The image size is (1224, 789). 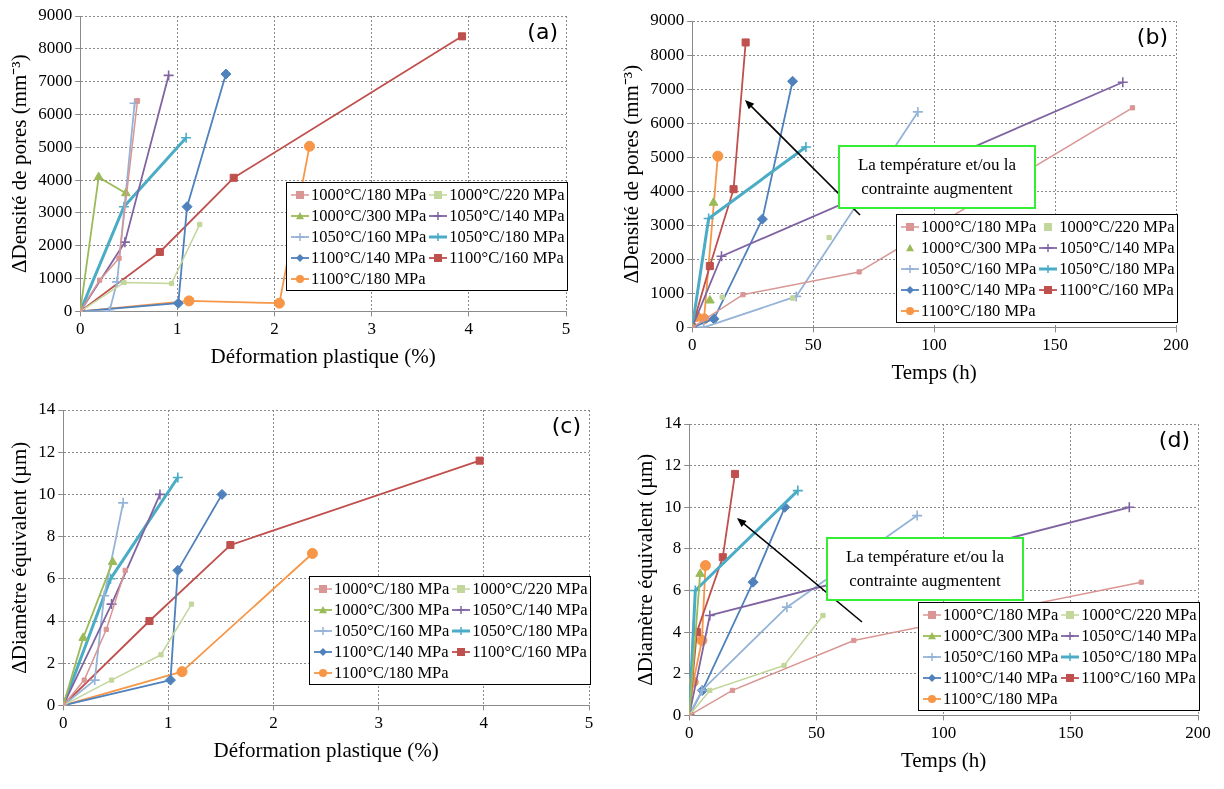 What do you see at coordinates (566, 425) in the screenshot?
I see `chart-title: (c)` at bounding box center [566, 425].